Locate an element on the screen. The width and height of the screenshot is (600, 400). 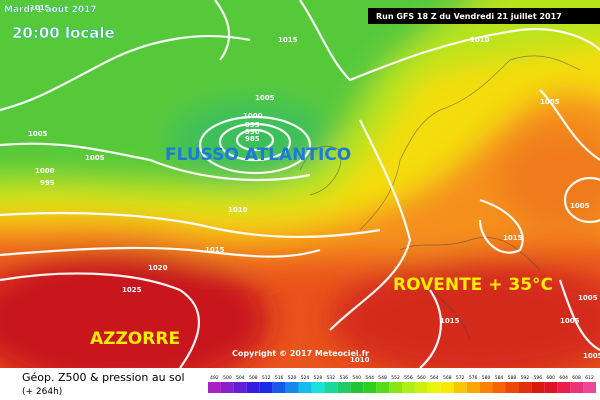
annotation: AZZORRE is located at coordinates (135, 339).